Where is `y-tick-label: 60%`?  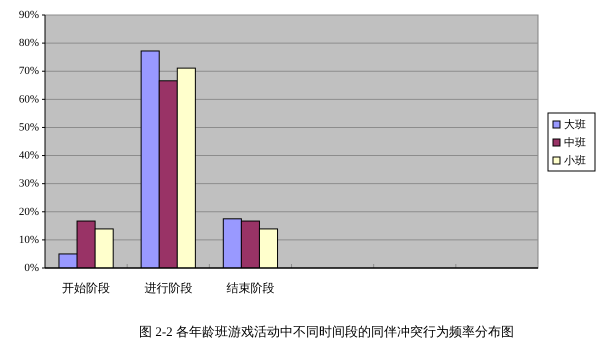 y-tick-label: 60% is located at coordinates (28, 99).